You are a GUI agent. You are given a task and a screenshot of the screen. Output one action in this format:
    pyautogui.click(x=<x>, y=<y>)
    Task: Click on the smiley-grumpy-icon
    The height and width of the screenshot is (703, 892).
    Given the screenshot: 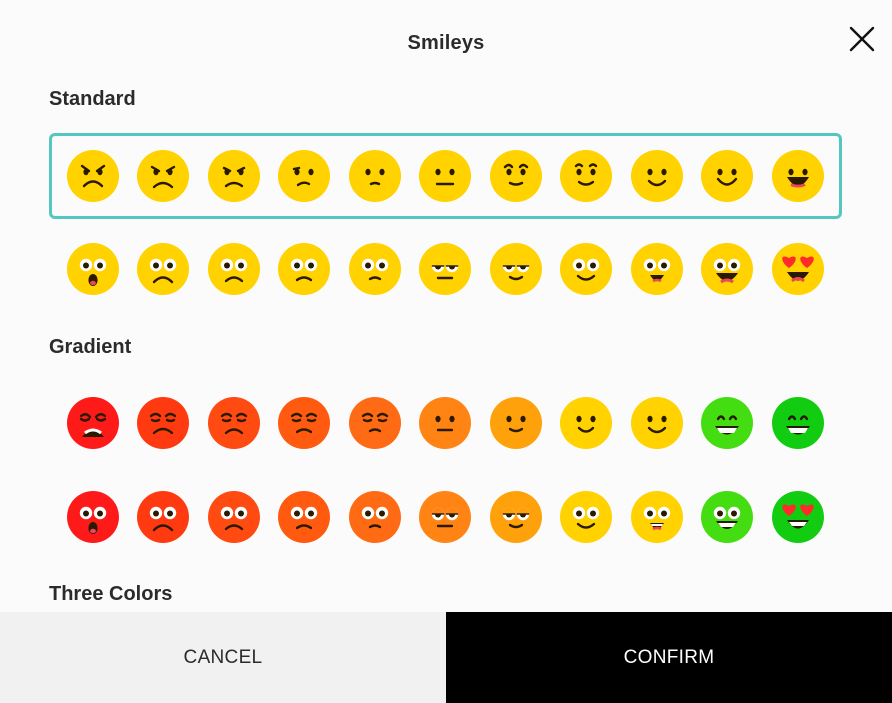 What is the action you would take?
    pyautogui.click(x=234, y=176)
    